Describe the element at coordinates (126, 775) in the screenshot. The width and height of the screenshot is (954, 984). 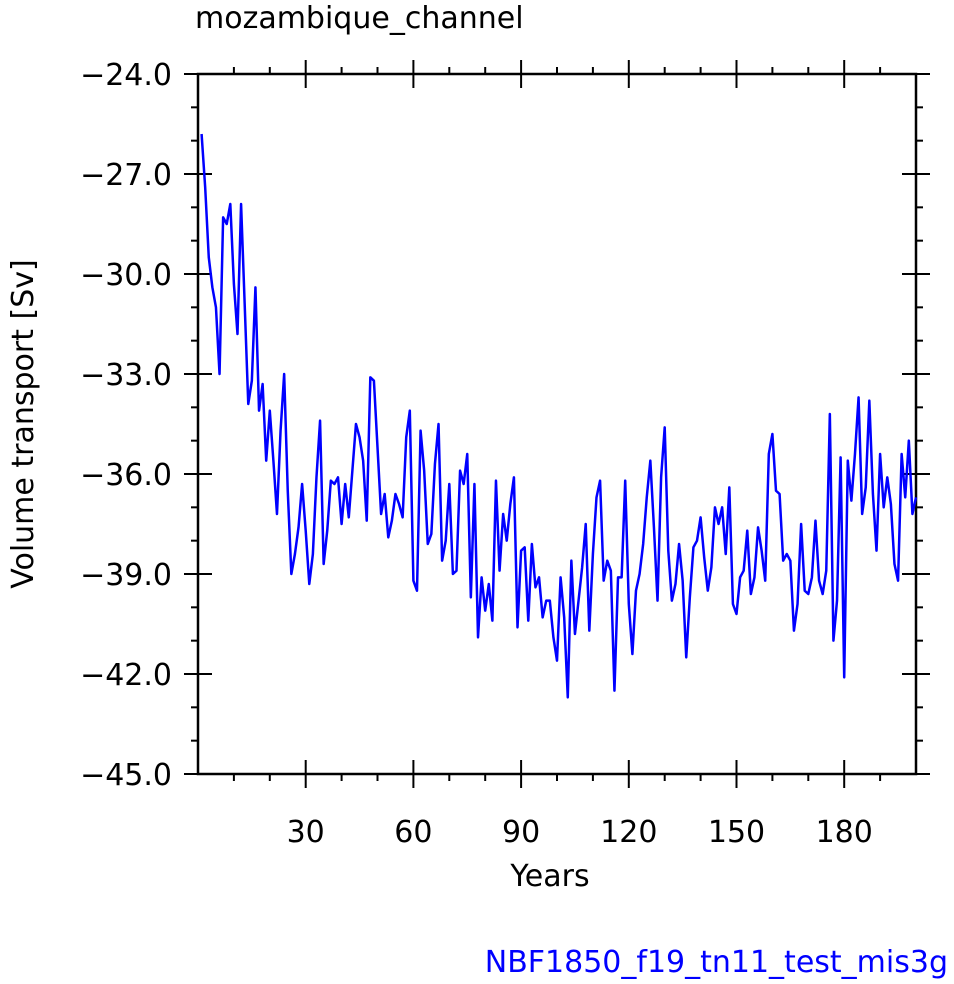
I see `y-tick-label: −45.0` at that location.